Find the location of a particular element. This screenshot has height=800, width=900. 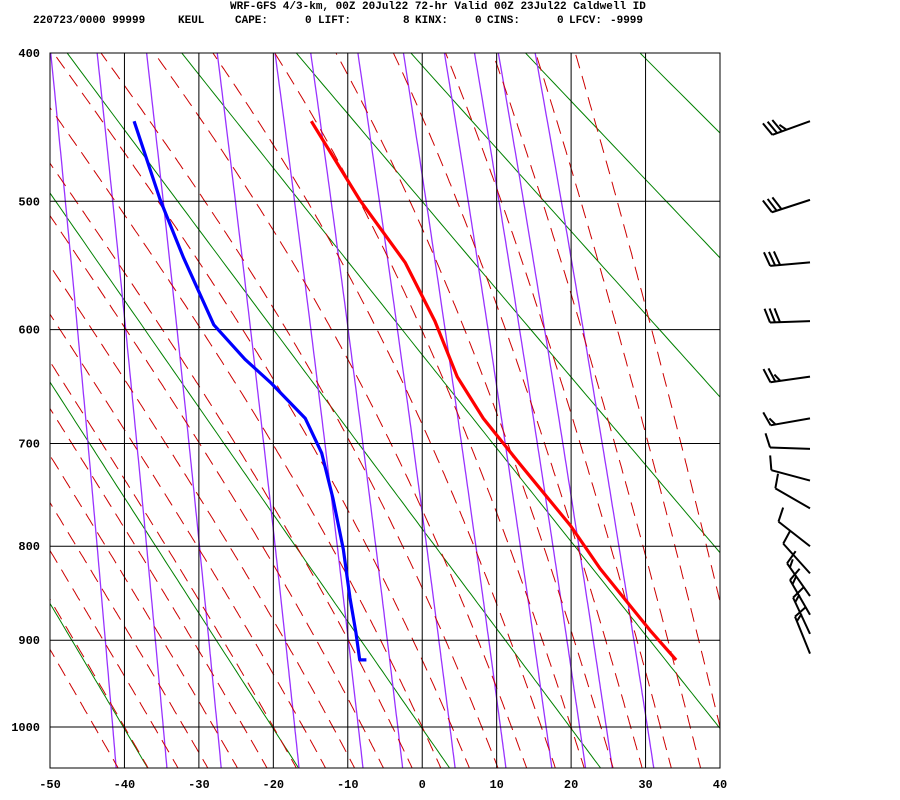

x-tick-label: -10 is located at coordinates (348, 785).